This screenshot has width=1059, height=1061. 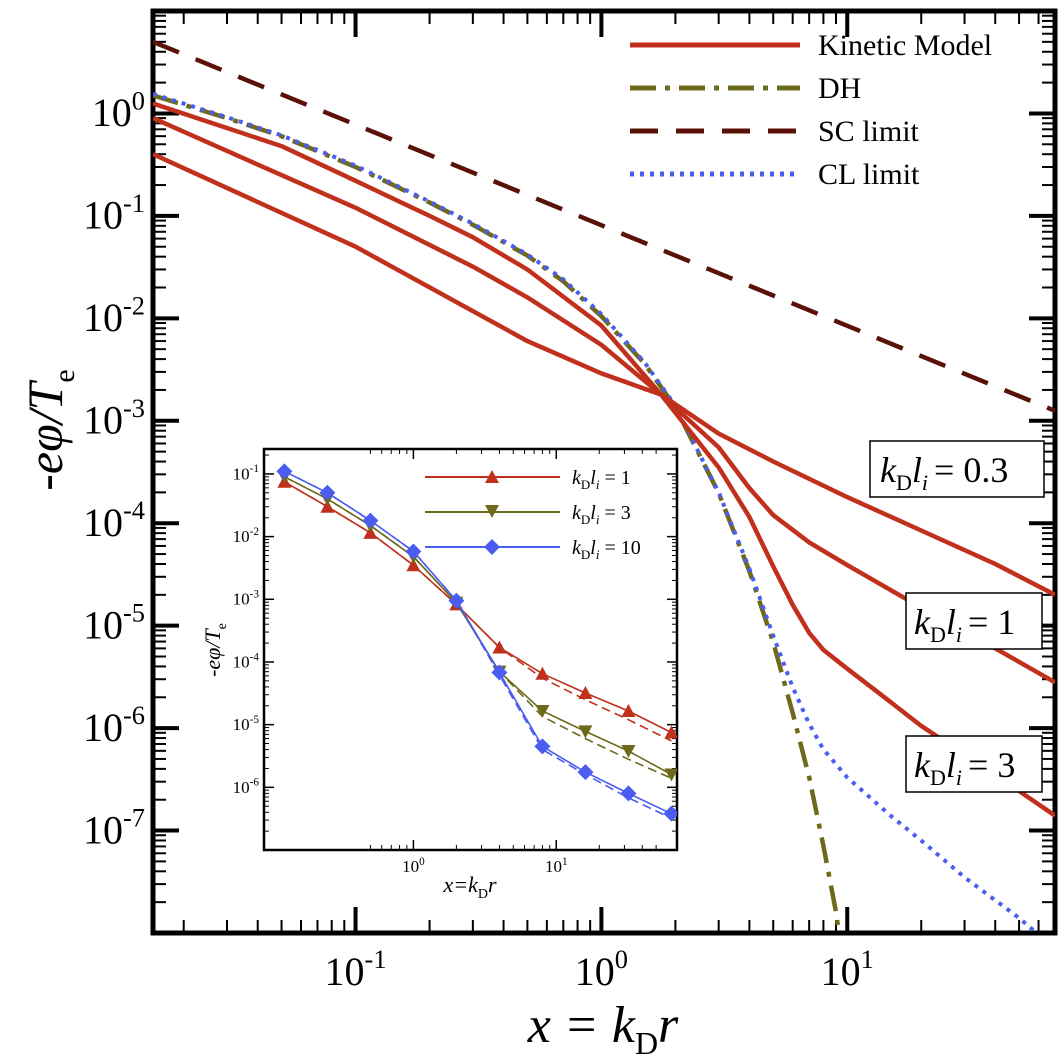 I want to click on inset-legend: kDli = 1 kDli = 3 kDli = 10, so click(x=533, y=514).